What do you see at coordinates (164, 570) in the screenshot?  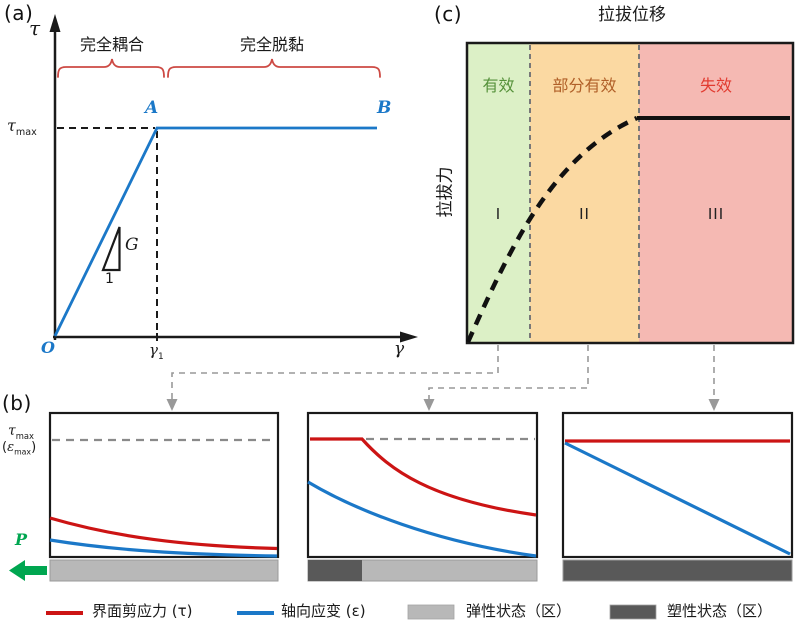 I see `stage1-elastic-bar` at bounding box center [164, 570].